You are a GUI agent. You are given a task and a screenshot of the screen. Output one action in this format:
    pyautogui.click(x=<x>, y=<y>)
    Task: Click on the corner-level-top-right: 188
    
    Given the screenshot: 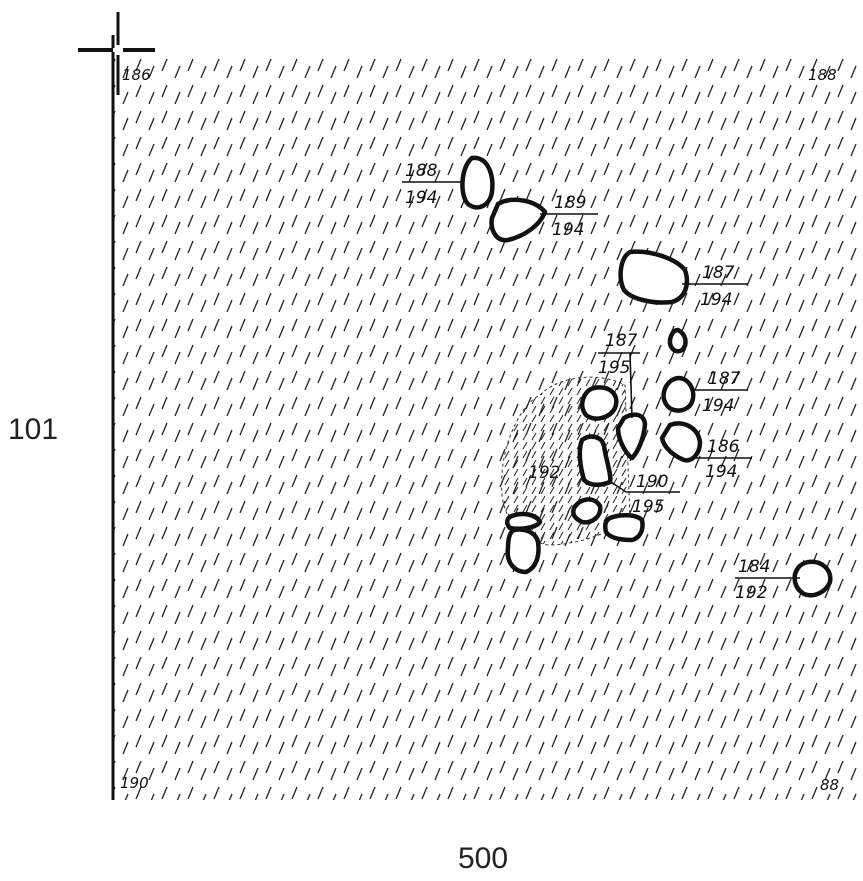 What is the action you would take?
    pyautogui.click(x=822, y=75)
    